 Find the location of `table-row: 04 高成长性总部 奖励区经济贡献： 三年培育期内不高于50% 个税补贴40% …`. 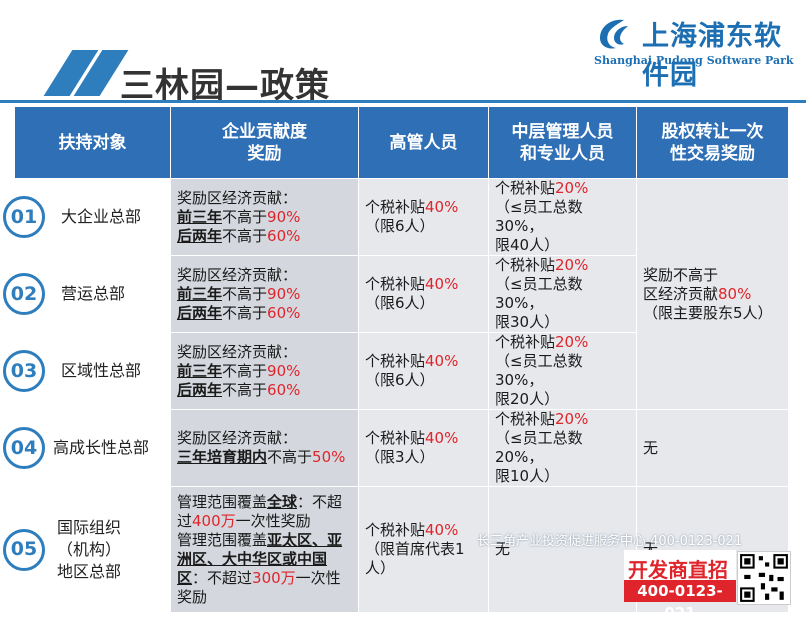

table-row: 04 高成长性总部 奖励区经济贡献： 三年培育期内不高于50% 个税补贴40% … is located at coordinates (396, 448).